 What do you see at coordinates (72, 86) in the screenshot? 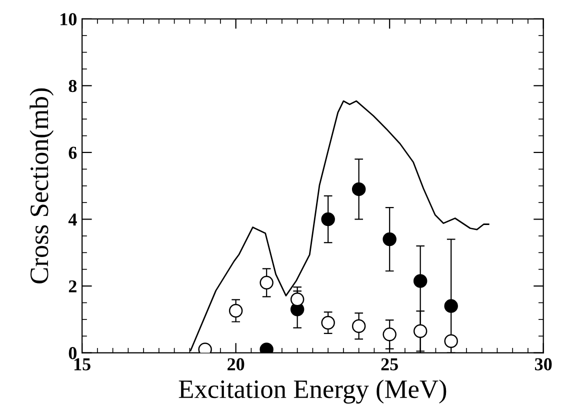
I see `y-tick-label: 8` at bounding box center [72, 86].